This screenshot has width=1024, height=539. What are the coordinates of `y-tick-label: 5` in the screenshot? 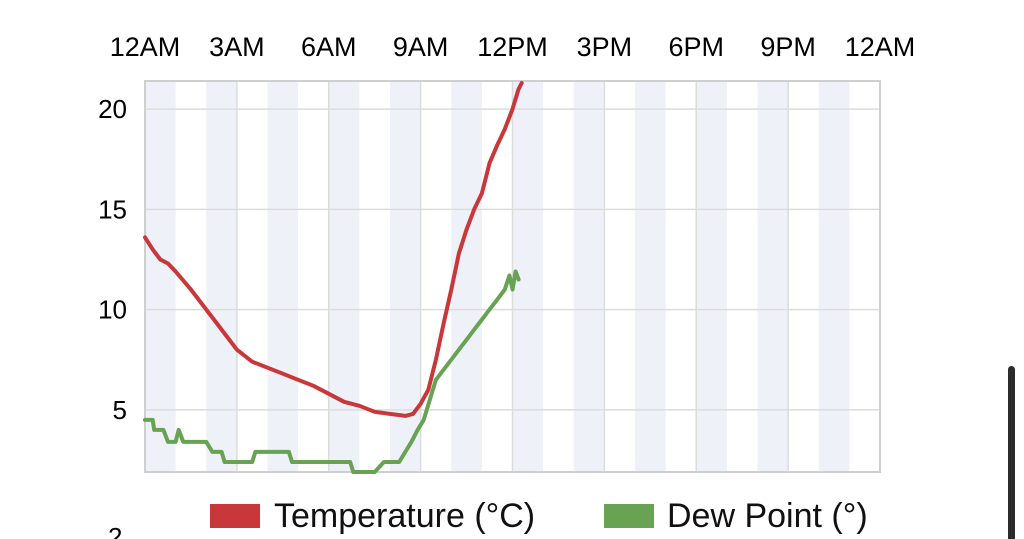 It's located at (120, 410).